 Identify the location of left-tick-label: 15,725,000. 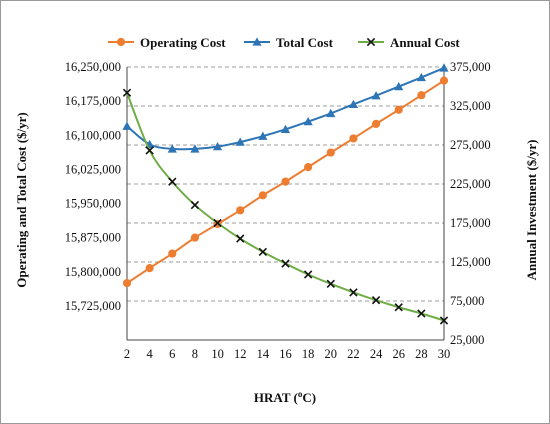
(93, 306).